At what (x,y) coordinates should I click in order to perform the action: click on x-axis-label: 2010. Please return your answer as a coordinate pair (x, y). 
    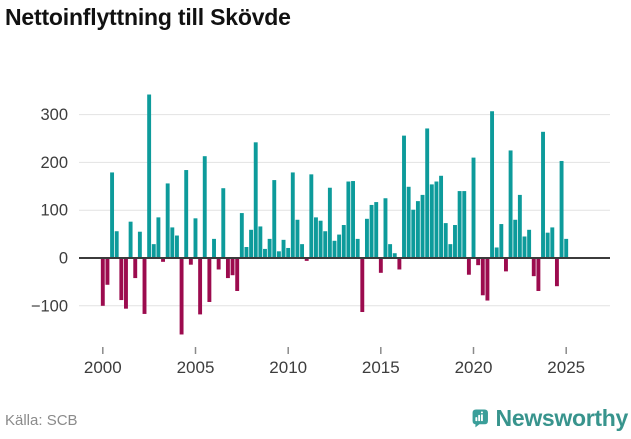
    Looking at the image, I should click on (288, 367).